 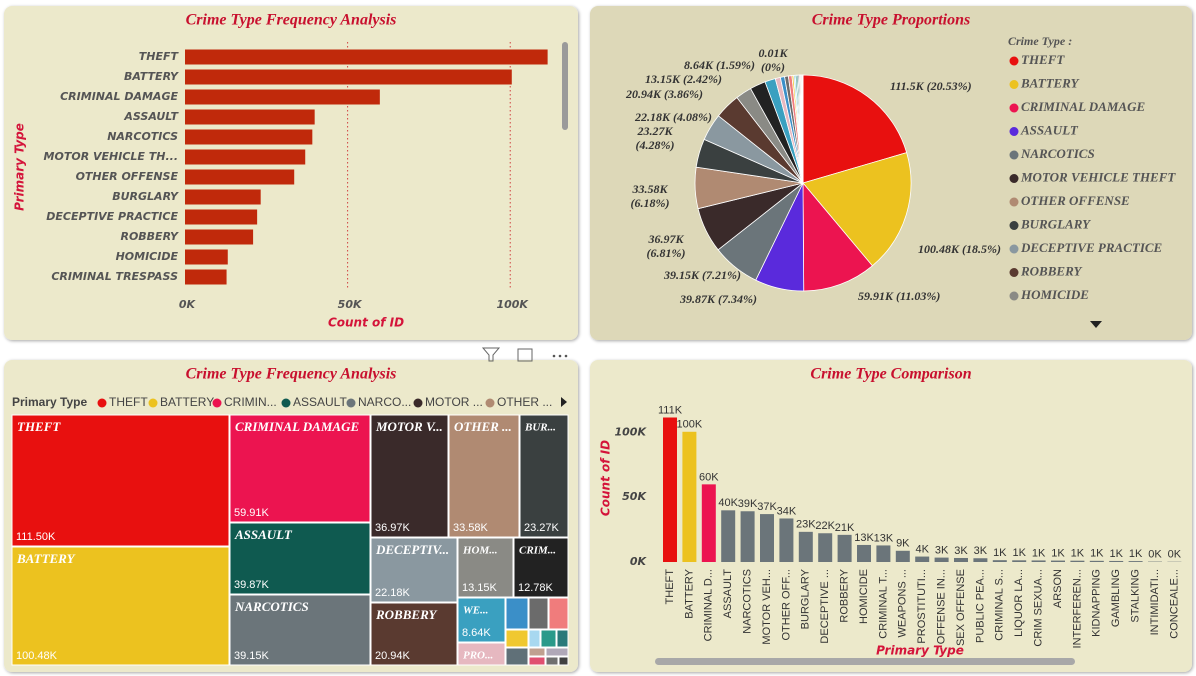 What do you see at coordinates (536, 588) in the screenshot?
I see `data-label: 12.78K` at bounding box center [536, 588].